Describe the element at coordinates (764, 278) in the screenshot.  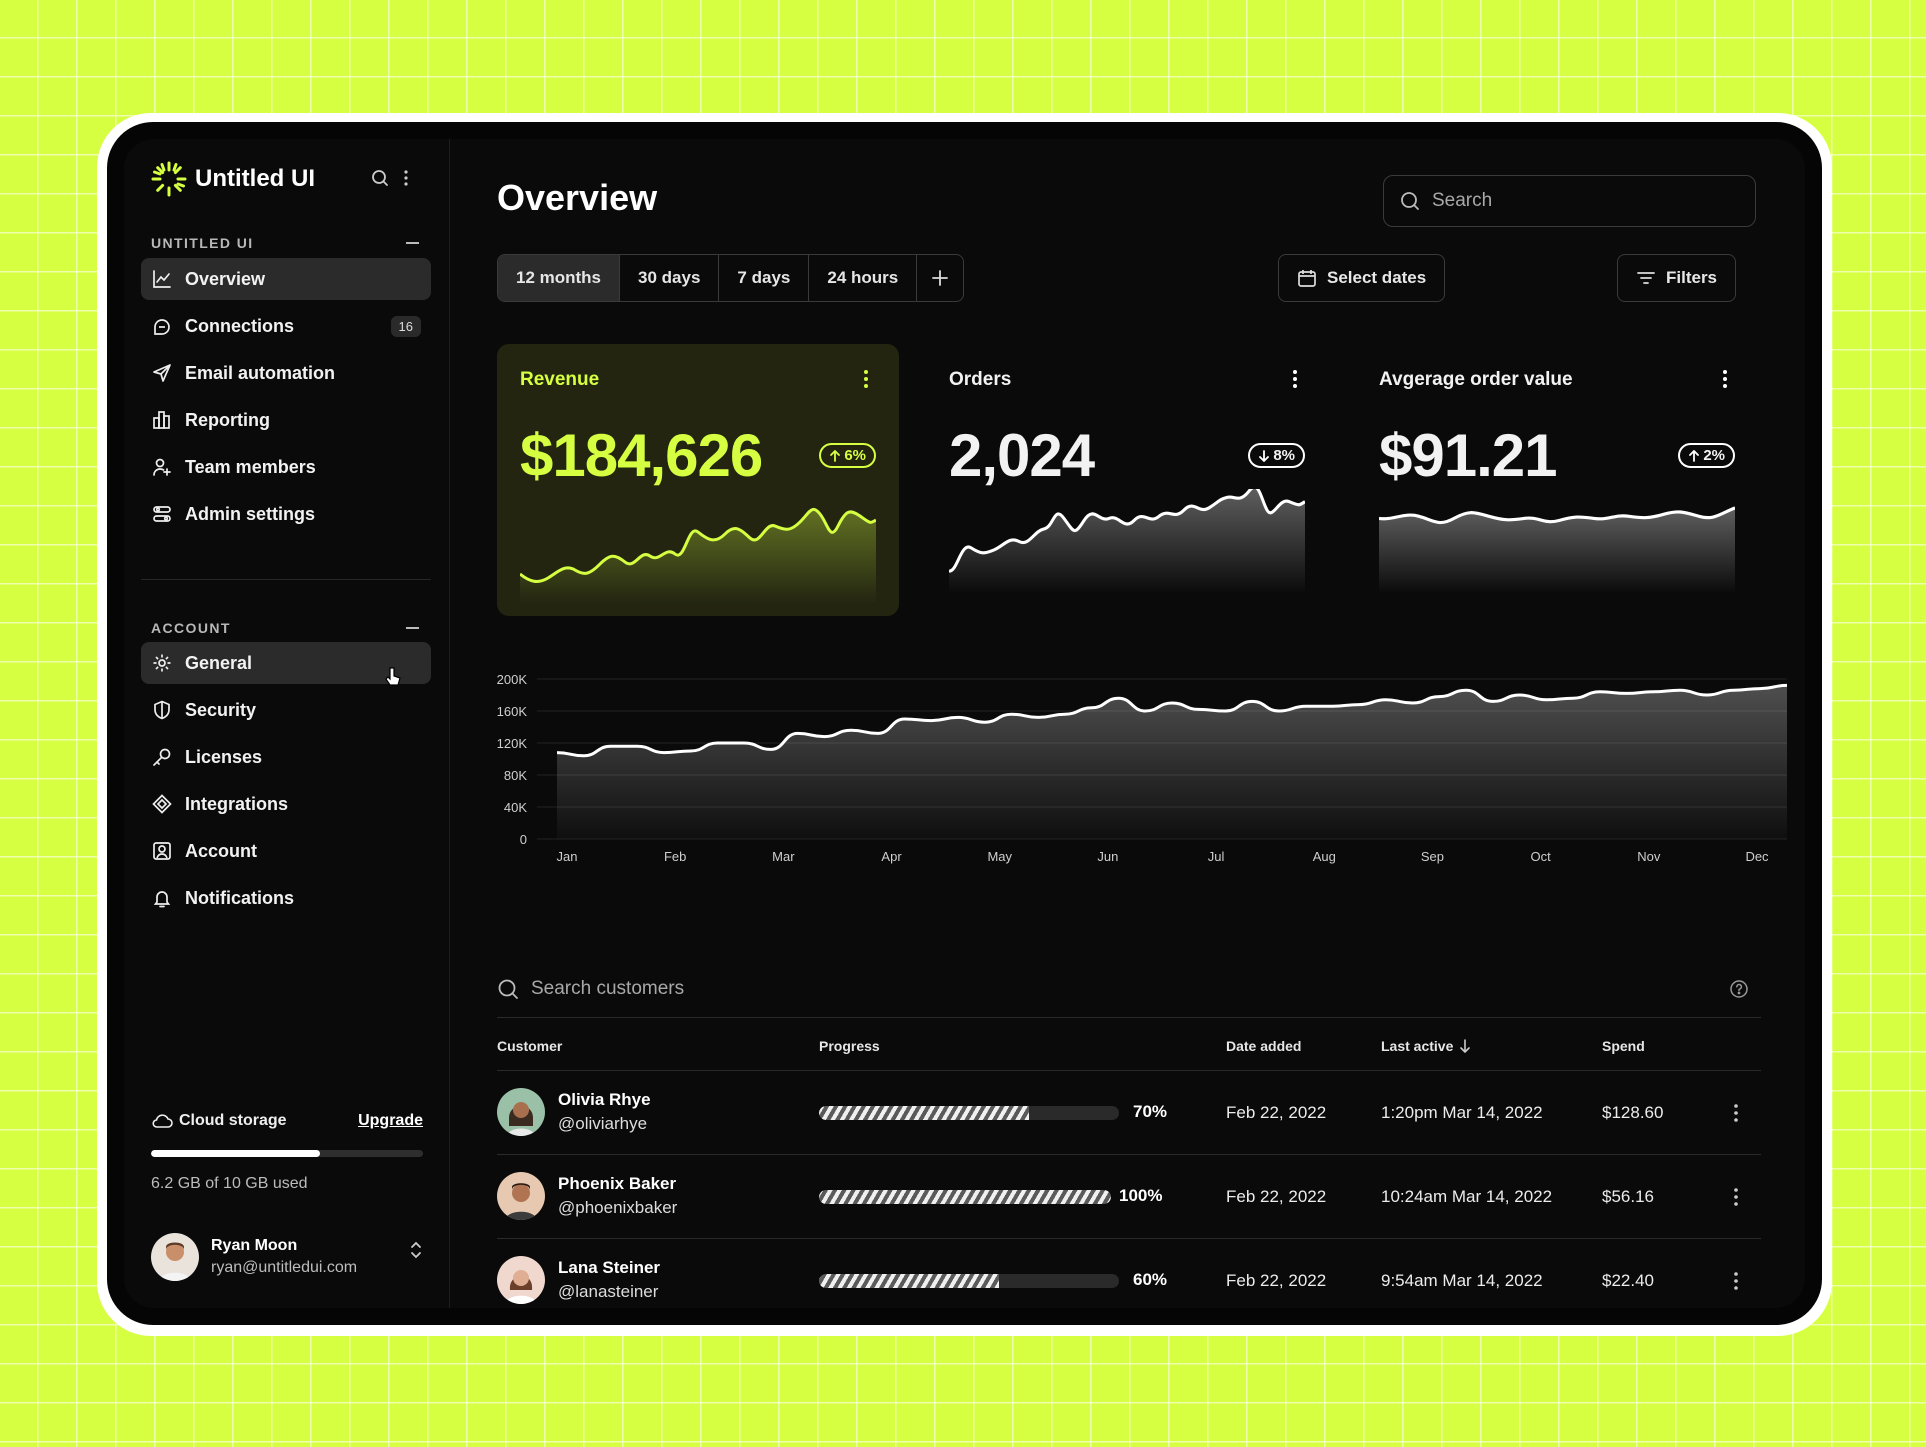
I see `tab-7-days: 7 days` at that location.